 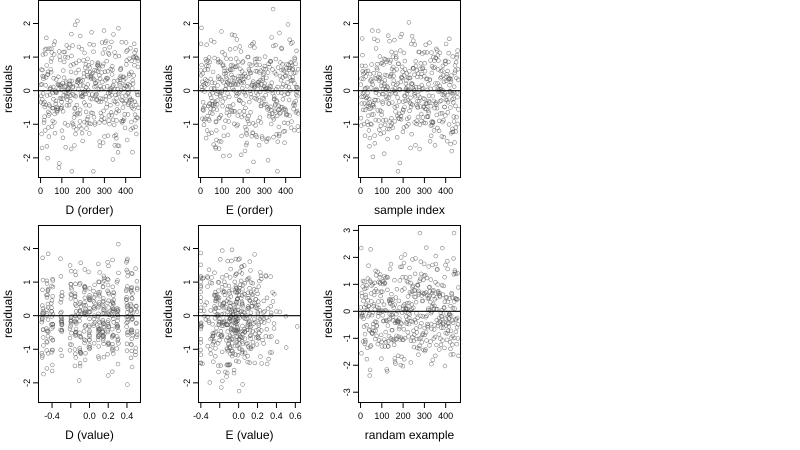 What do you see at coordinates (89, 416) in the screenshot?
I see `x-tick-label: 0.0` at bounding box center [89, 416].